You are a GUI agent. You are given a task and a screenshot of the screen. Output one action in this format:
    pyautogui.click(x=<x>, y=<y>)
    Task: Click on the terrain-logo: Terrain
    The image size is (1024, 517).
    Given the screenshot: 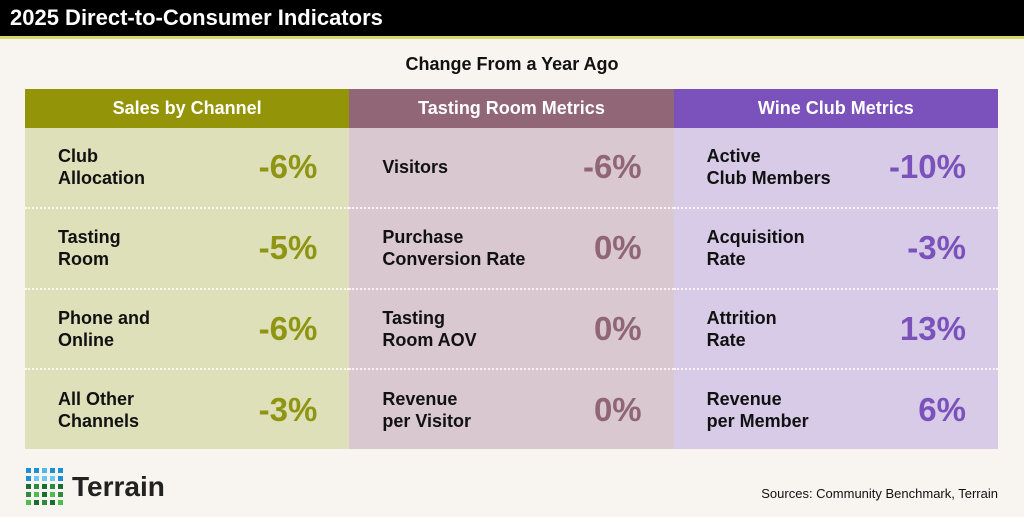 What is the action you would take?
    pyautogui.click(x=95, y=486)
    